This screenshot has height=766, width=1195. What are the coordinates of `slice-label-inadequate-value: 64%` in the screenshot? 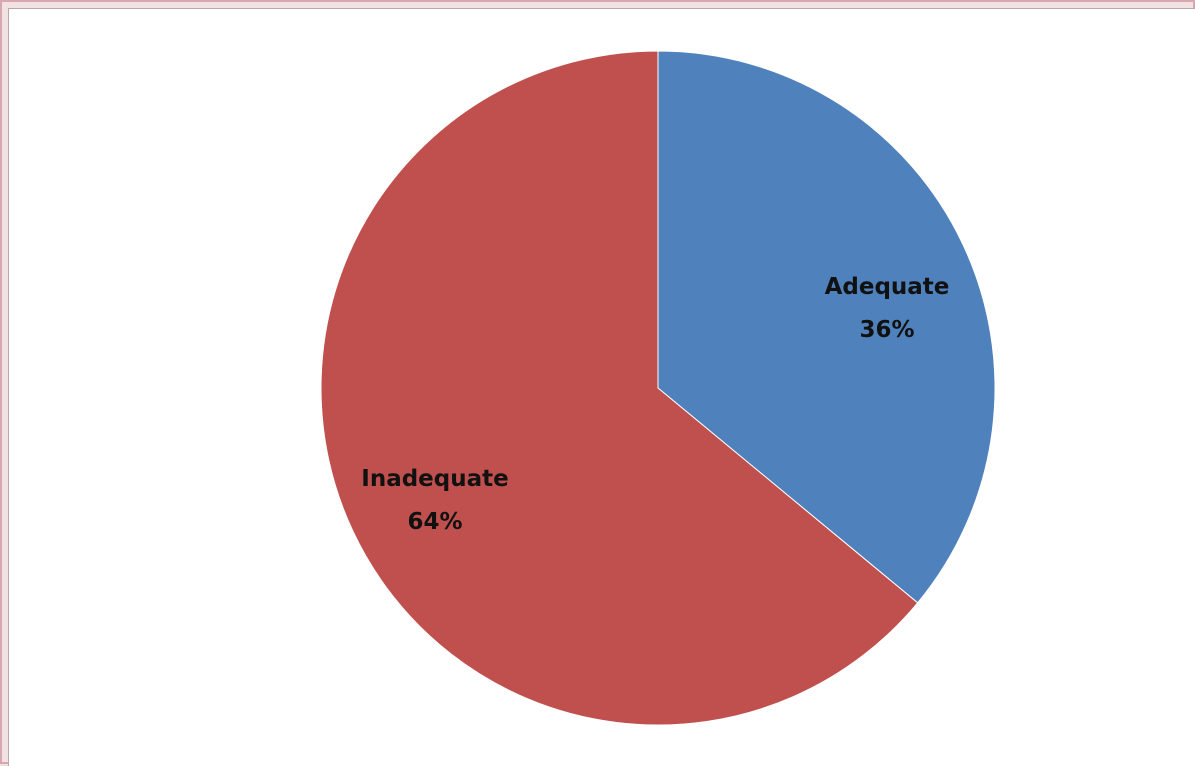 It's located at (434, 522).